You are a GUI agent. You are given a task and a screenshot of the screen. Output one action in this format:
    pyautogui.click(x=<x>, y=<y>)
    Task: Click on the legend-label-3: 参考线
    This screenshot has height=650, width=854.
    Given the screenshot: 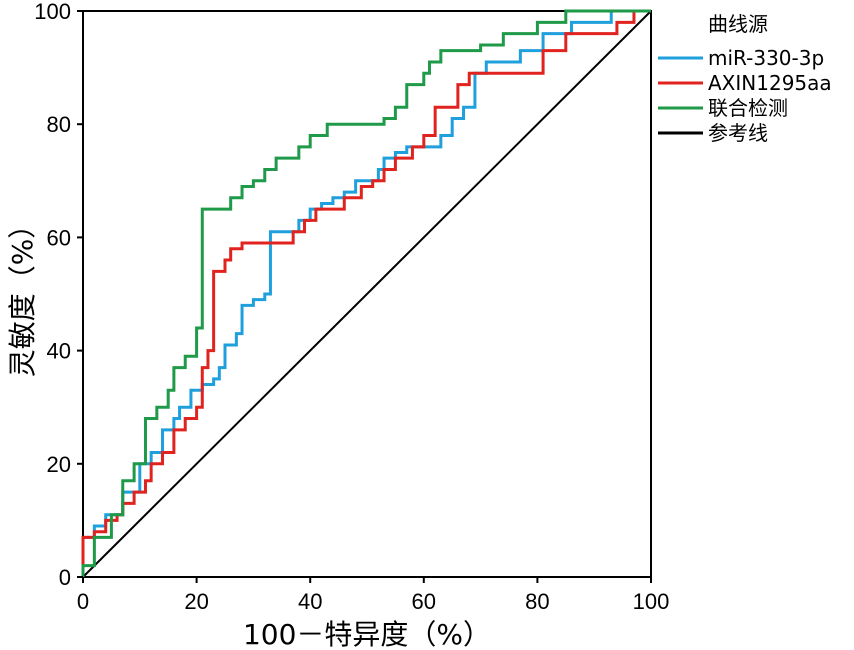 What is the action you would take?
    pyautogui.click(x=738, y=133)
    